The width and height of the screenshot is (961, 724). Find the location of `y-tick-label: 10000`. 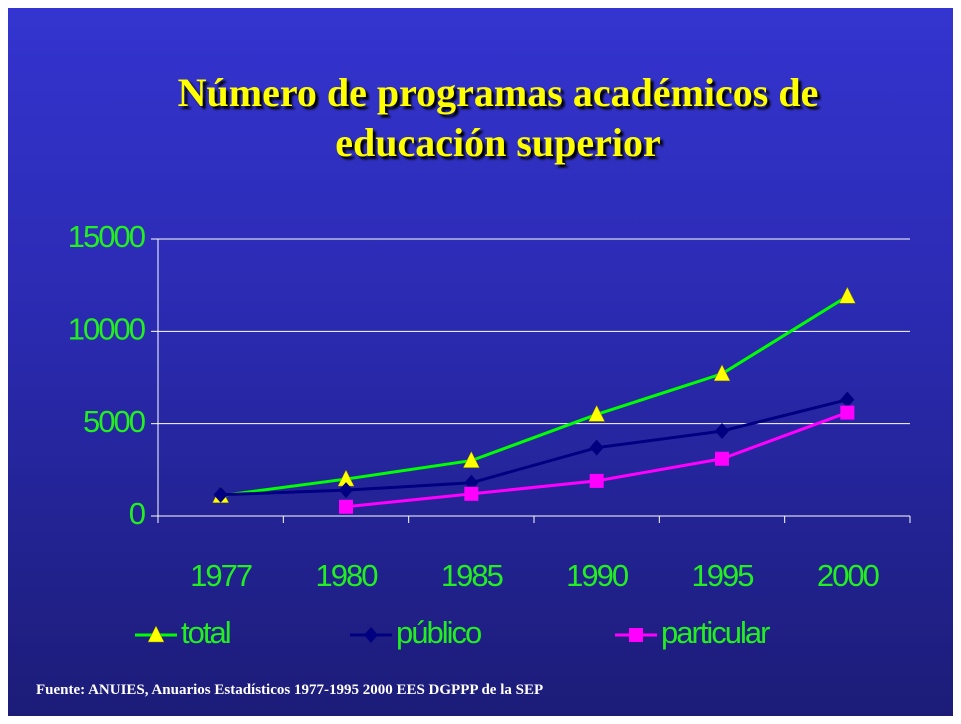

y-tick-label: 10000 is located at coordinates (107, 329).